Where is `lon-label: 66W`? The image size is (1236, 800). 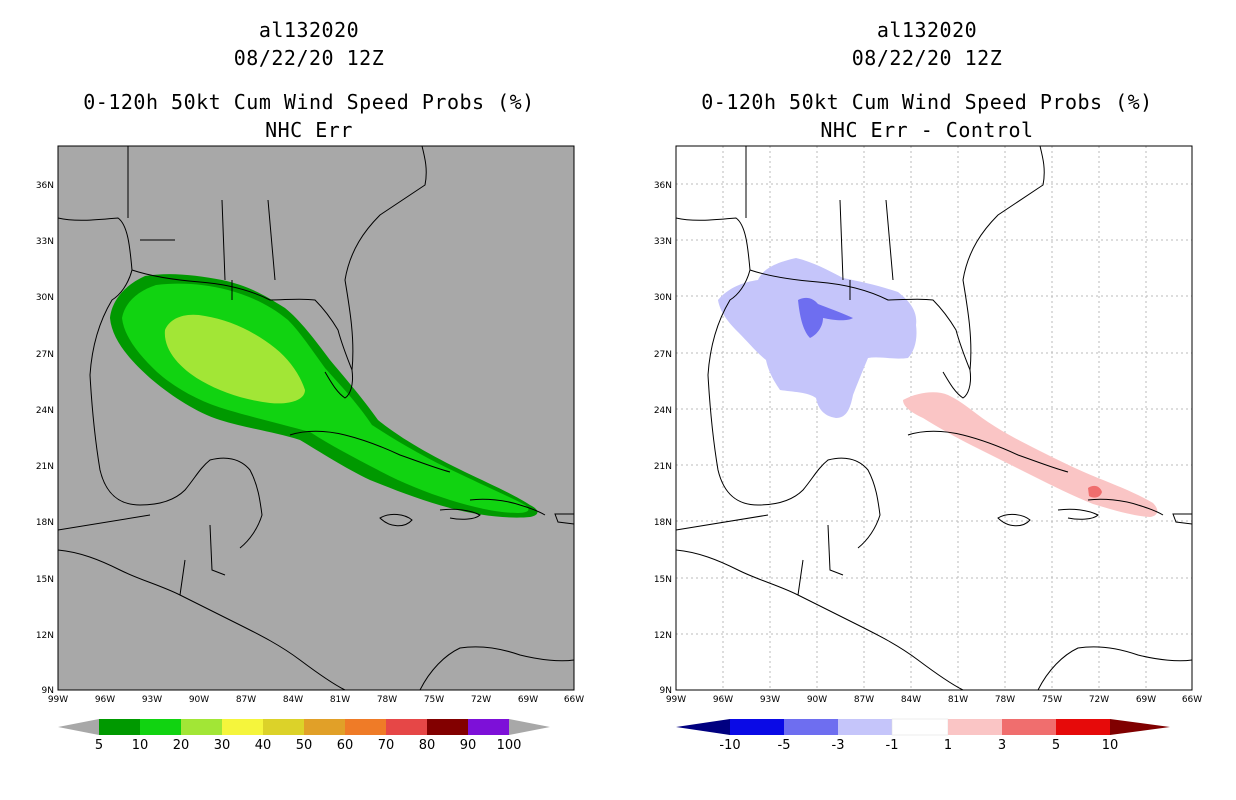
lon-label: 66W is located at coordinates (1192, 700).